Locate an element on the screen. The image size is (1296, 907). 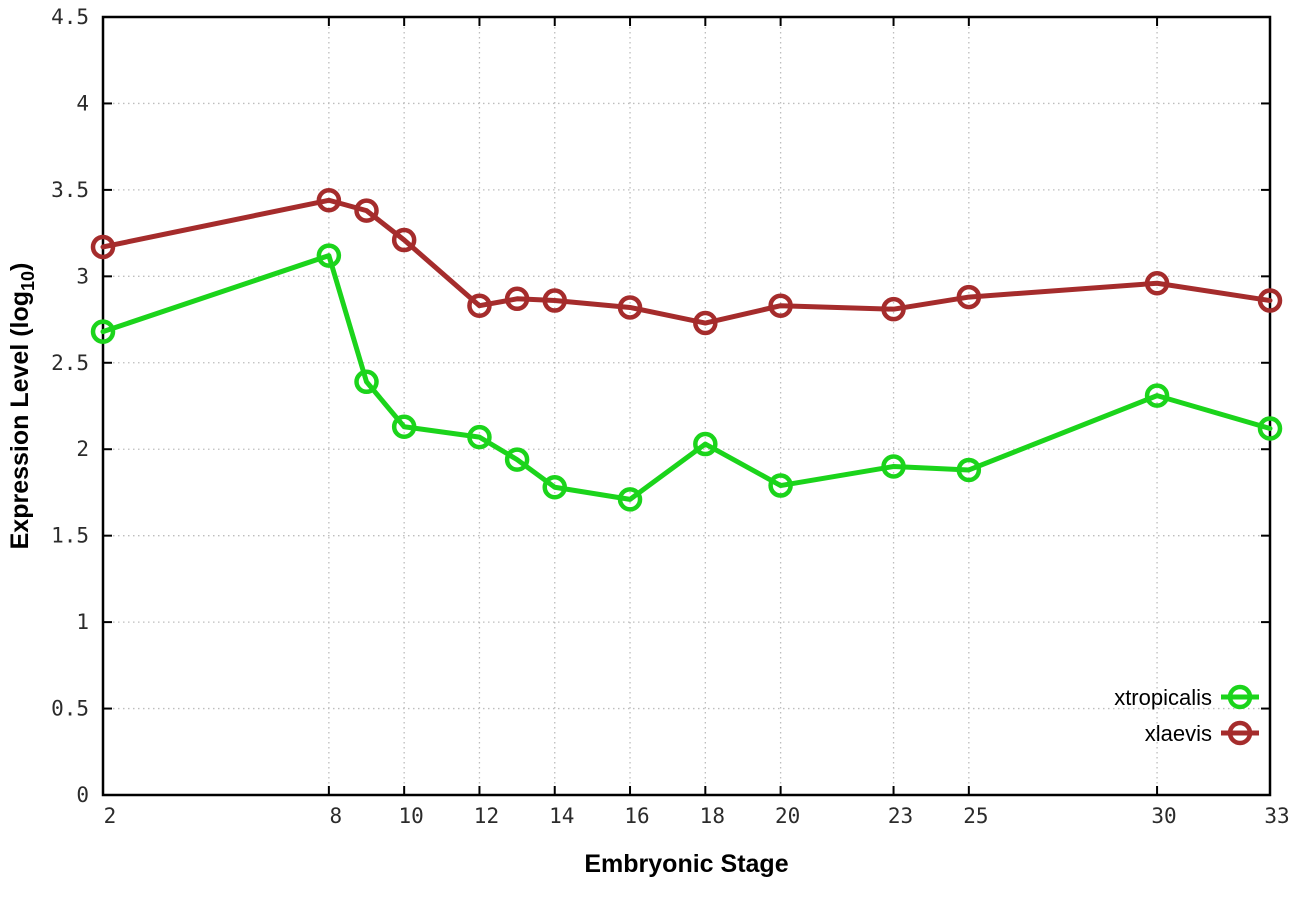
y-tick-label: 4 is located at coordinates (82, 103).